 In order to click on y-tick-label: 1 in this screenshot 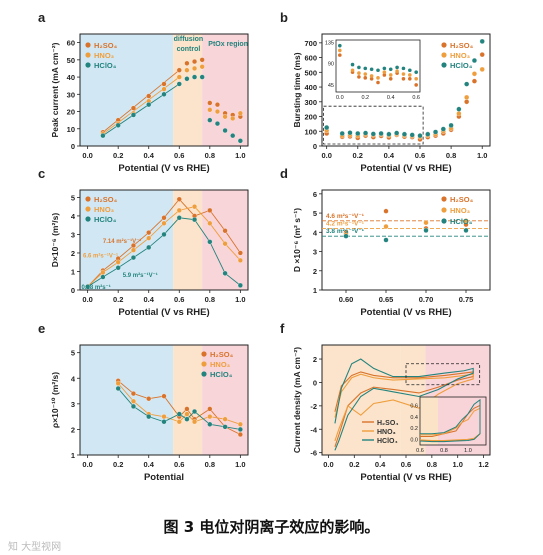, I will do `click(315, 290)`.